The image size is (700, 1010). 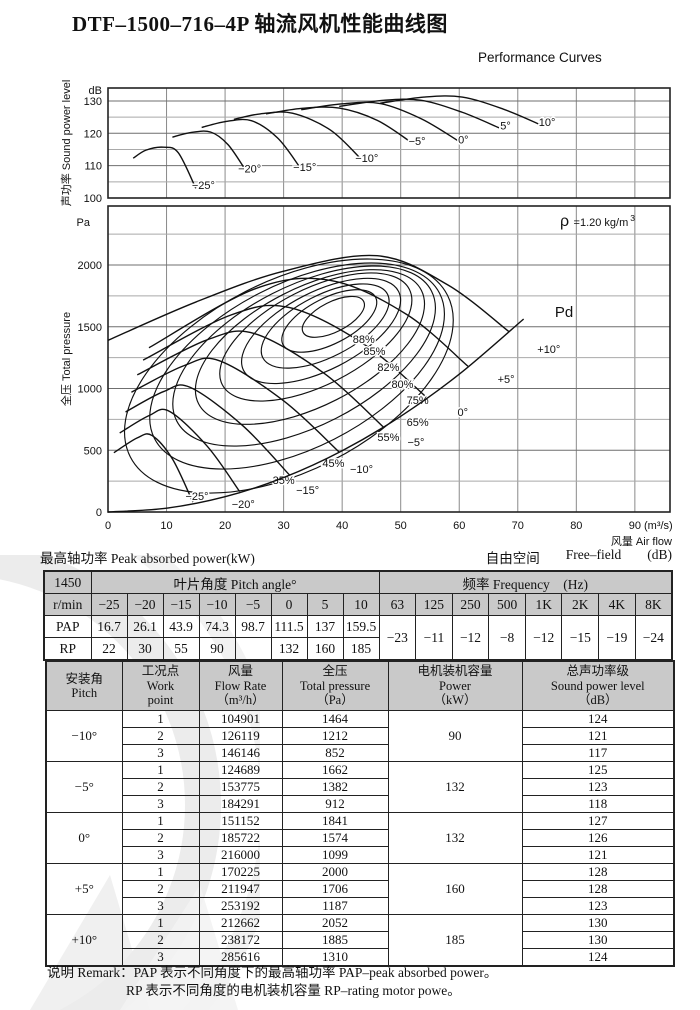 What do you see at coordinates (145, 649) in the screenshot?
I see `rp-value: 30` at bounding box center [145, 649].